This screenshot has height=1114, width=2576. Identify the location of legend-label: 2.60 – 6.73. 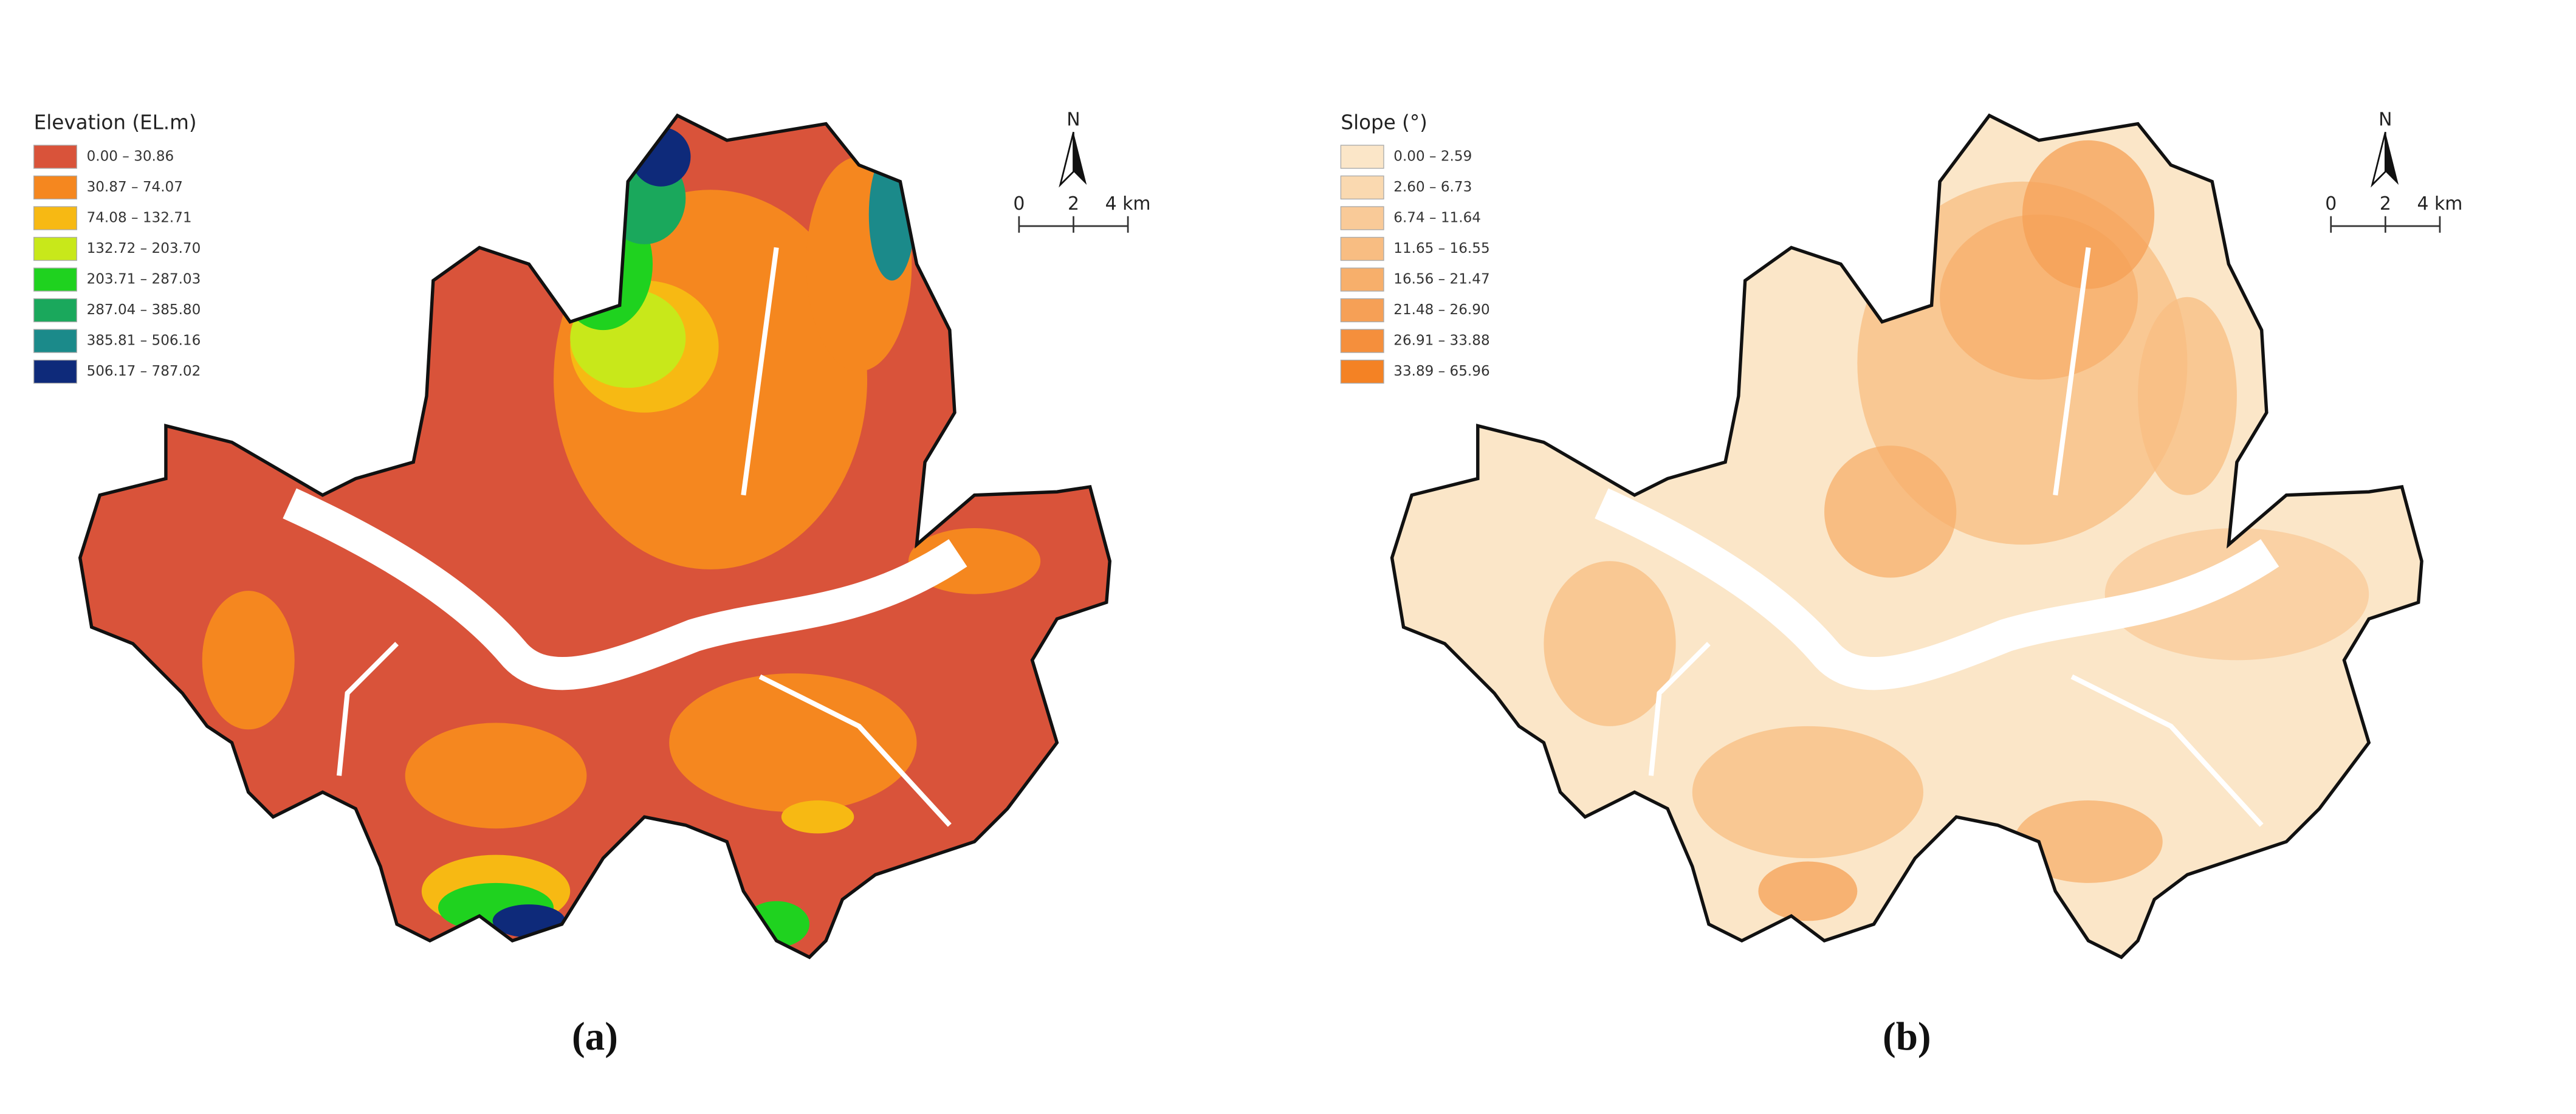
(1432, 187).